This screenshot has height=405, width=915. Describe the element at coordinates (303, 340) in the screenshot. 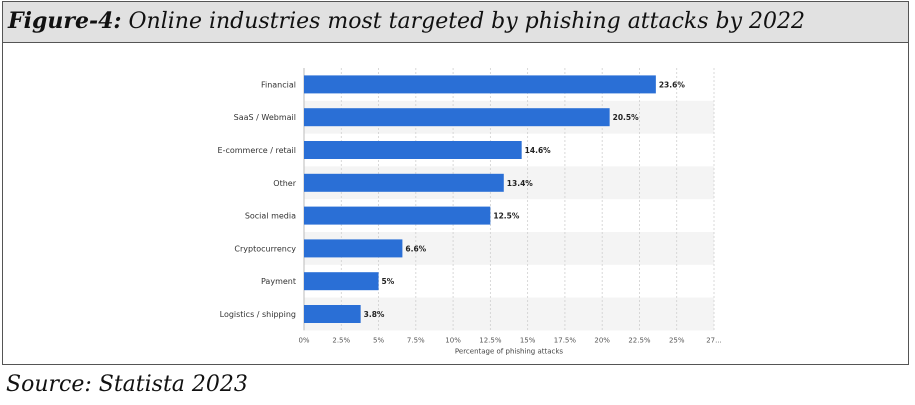

I see `x-tick-label: 0%` at that location.